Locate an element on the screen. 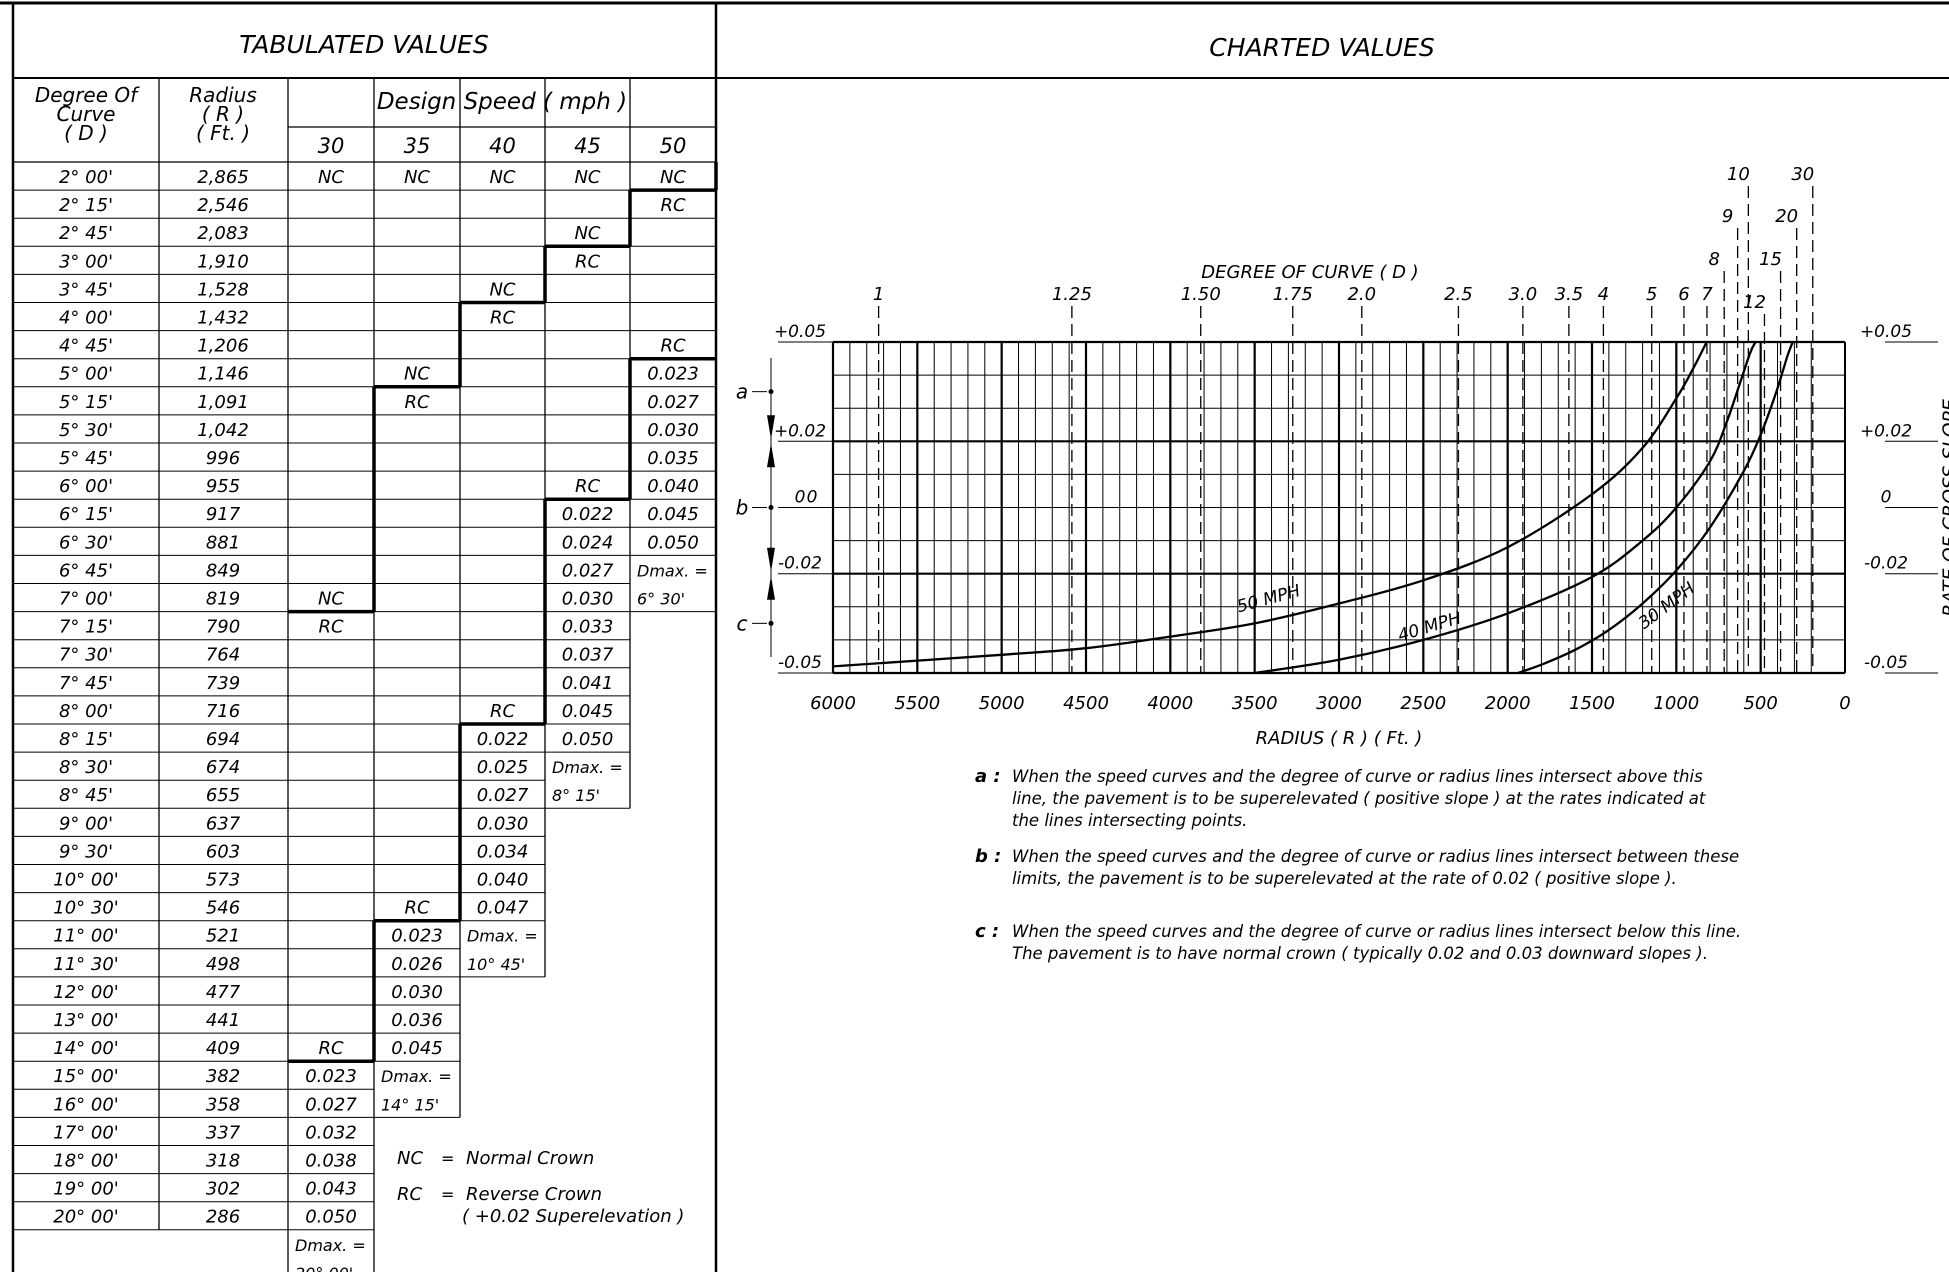 The width and height of the screenshot is (1949, 1272). speed-cell: 0.033 is located at coordinates (588, 627).